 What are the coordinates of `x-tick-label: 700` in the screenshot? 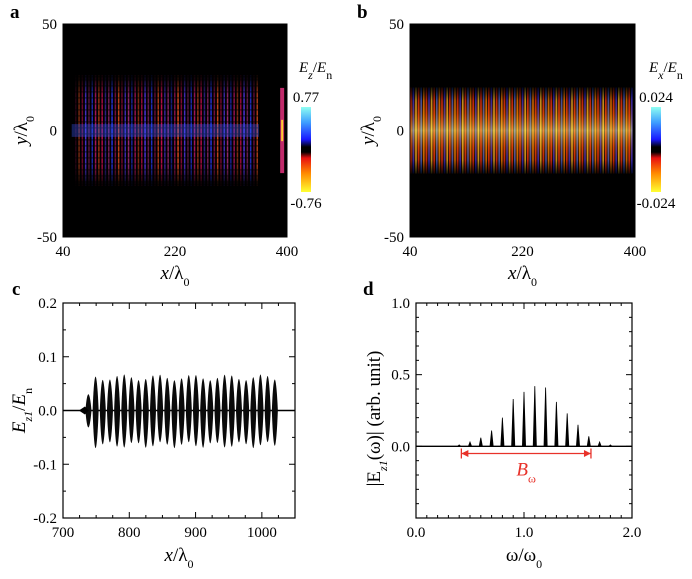 It's located at (63, 533).